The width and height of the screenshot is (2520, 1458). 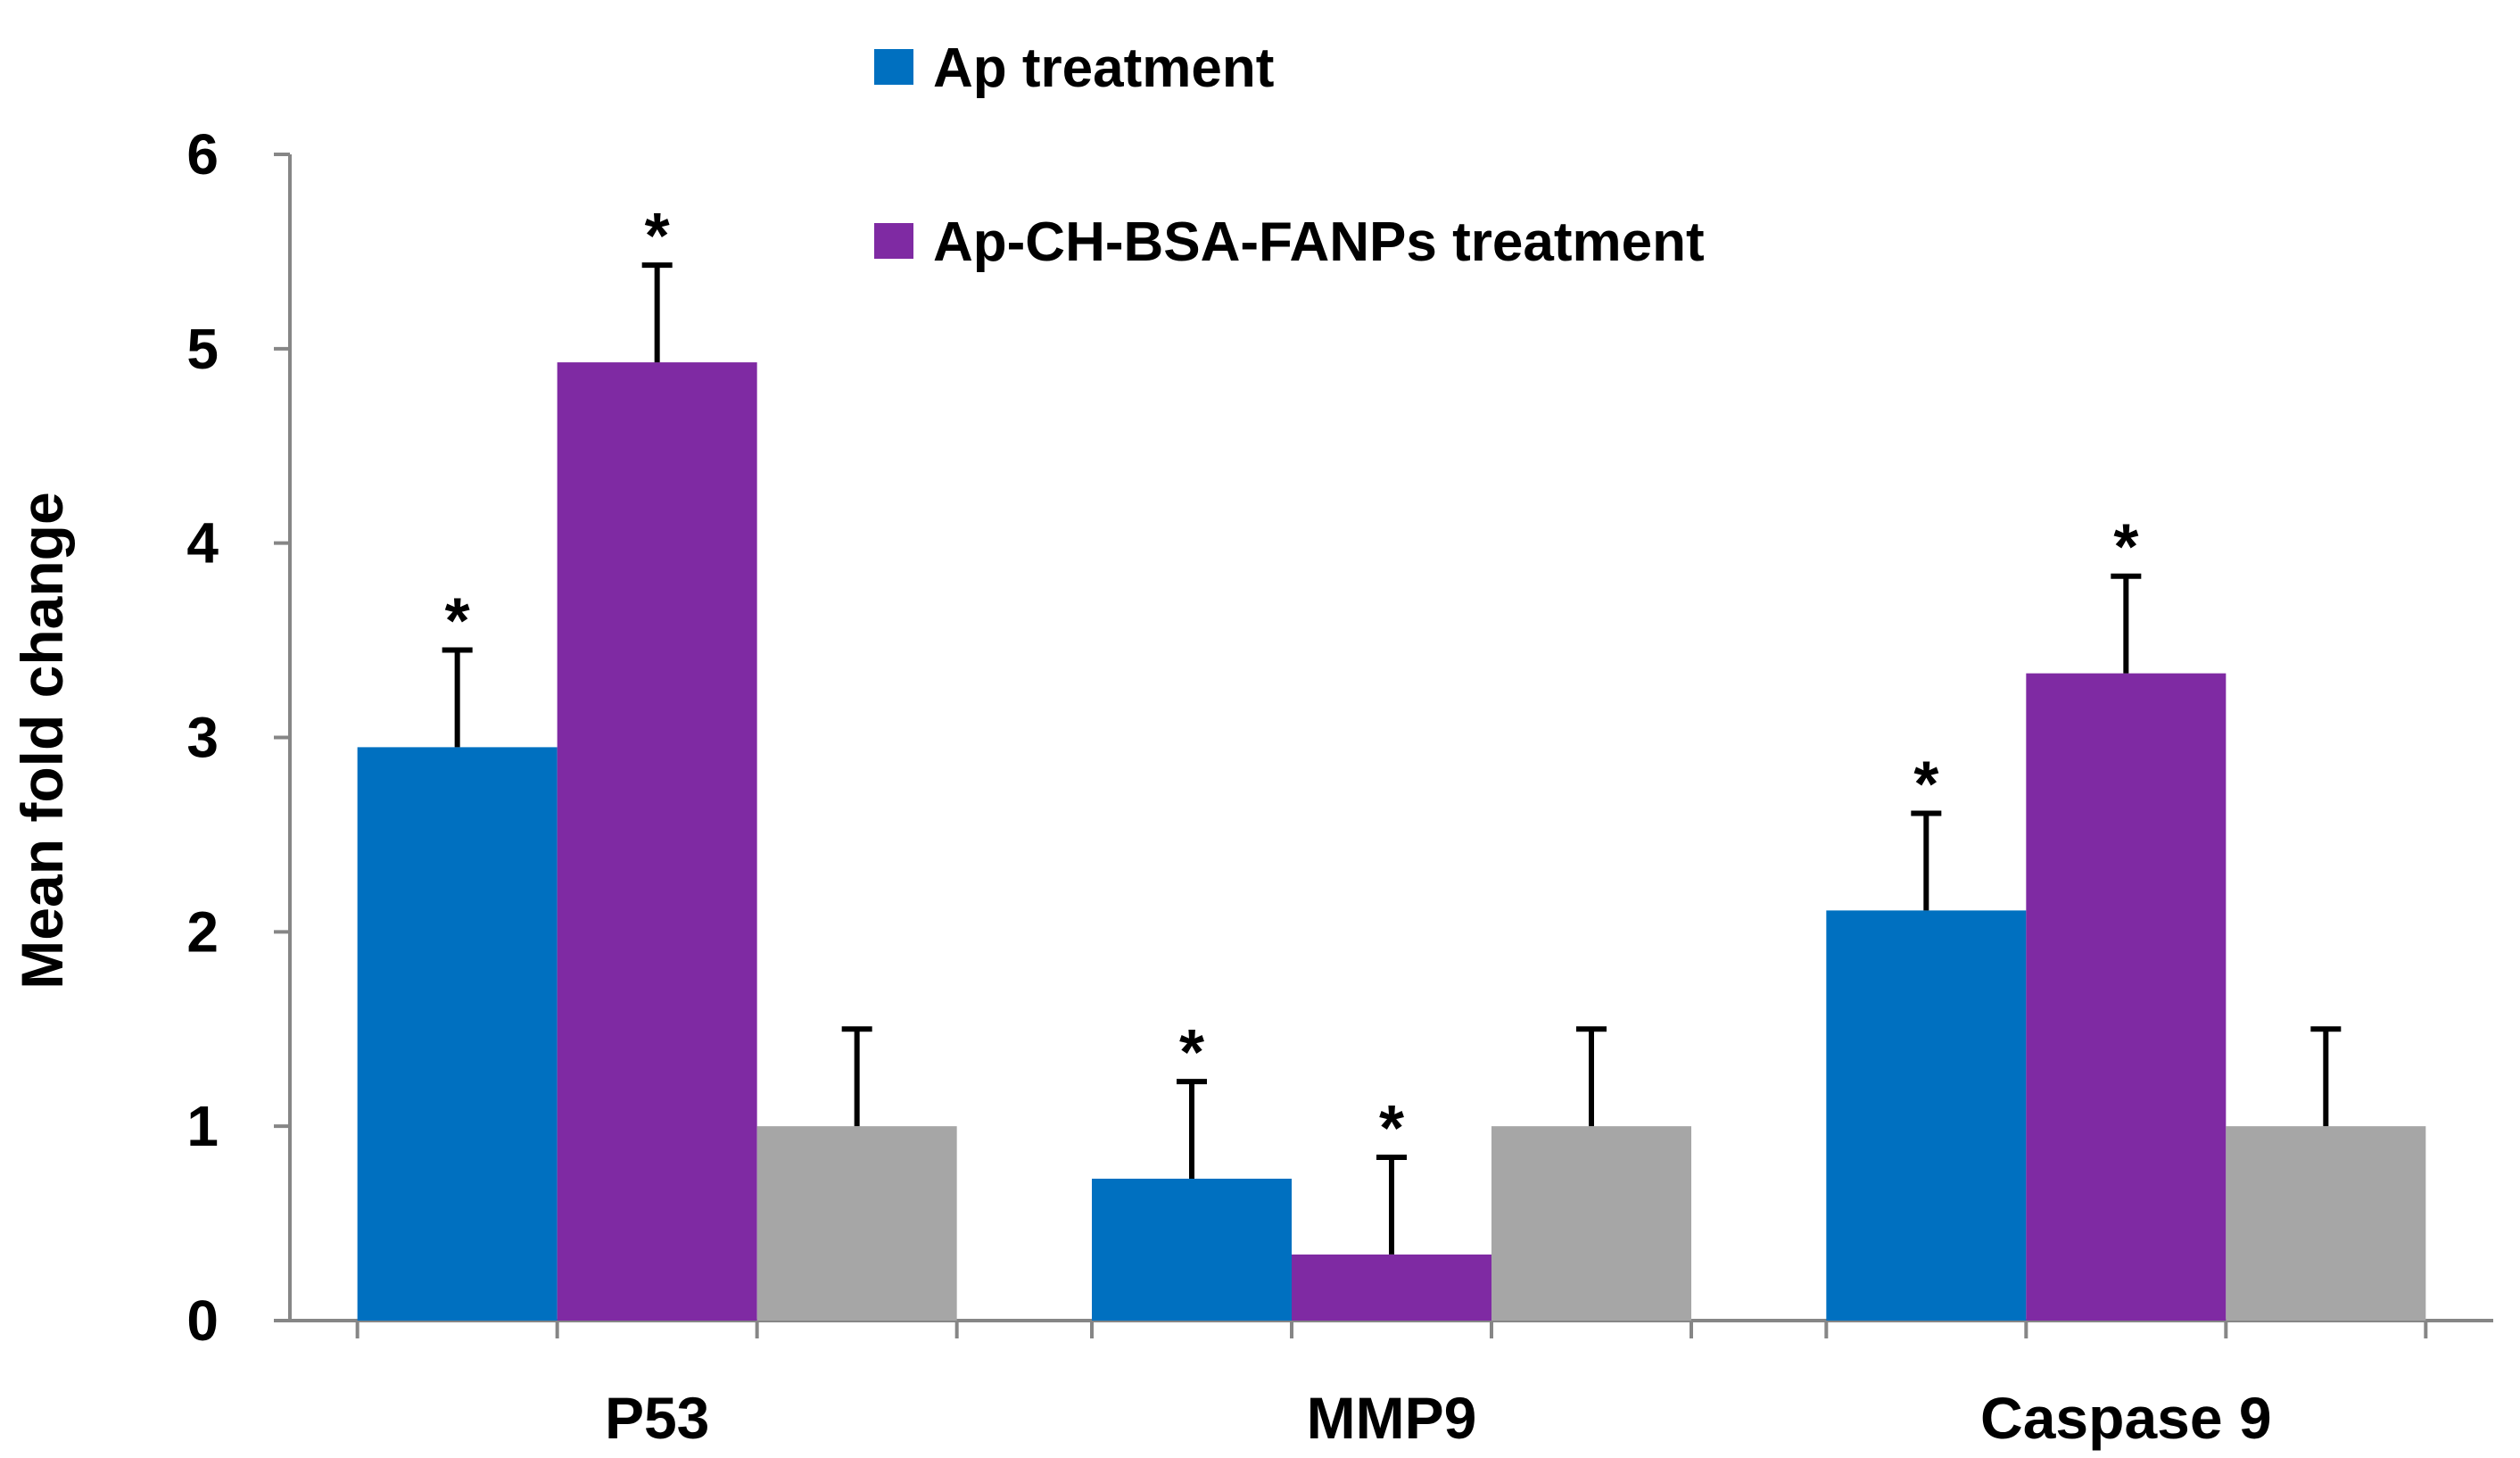 What do you see at coordinates (202, 543) in the screenshot?
I see `y-tick-label: 4` at bounding box center [202, 543].